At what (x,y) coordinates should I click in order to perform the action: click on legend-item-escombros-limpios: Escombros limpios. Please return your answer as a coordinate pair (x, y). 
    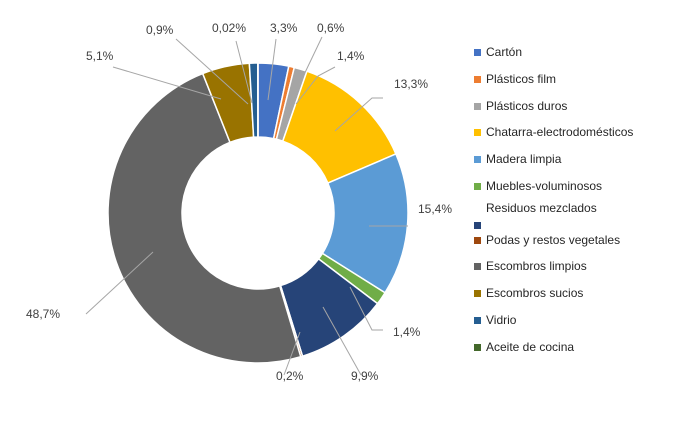
    Looking at the image, I should click on (581, 271).